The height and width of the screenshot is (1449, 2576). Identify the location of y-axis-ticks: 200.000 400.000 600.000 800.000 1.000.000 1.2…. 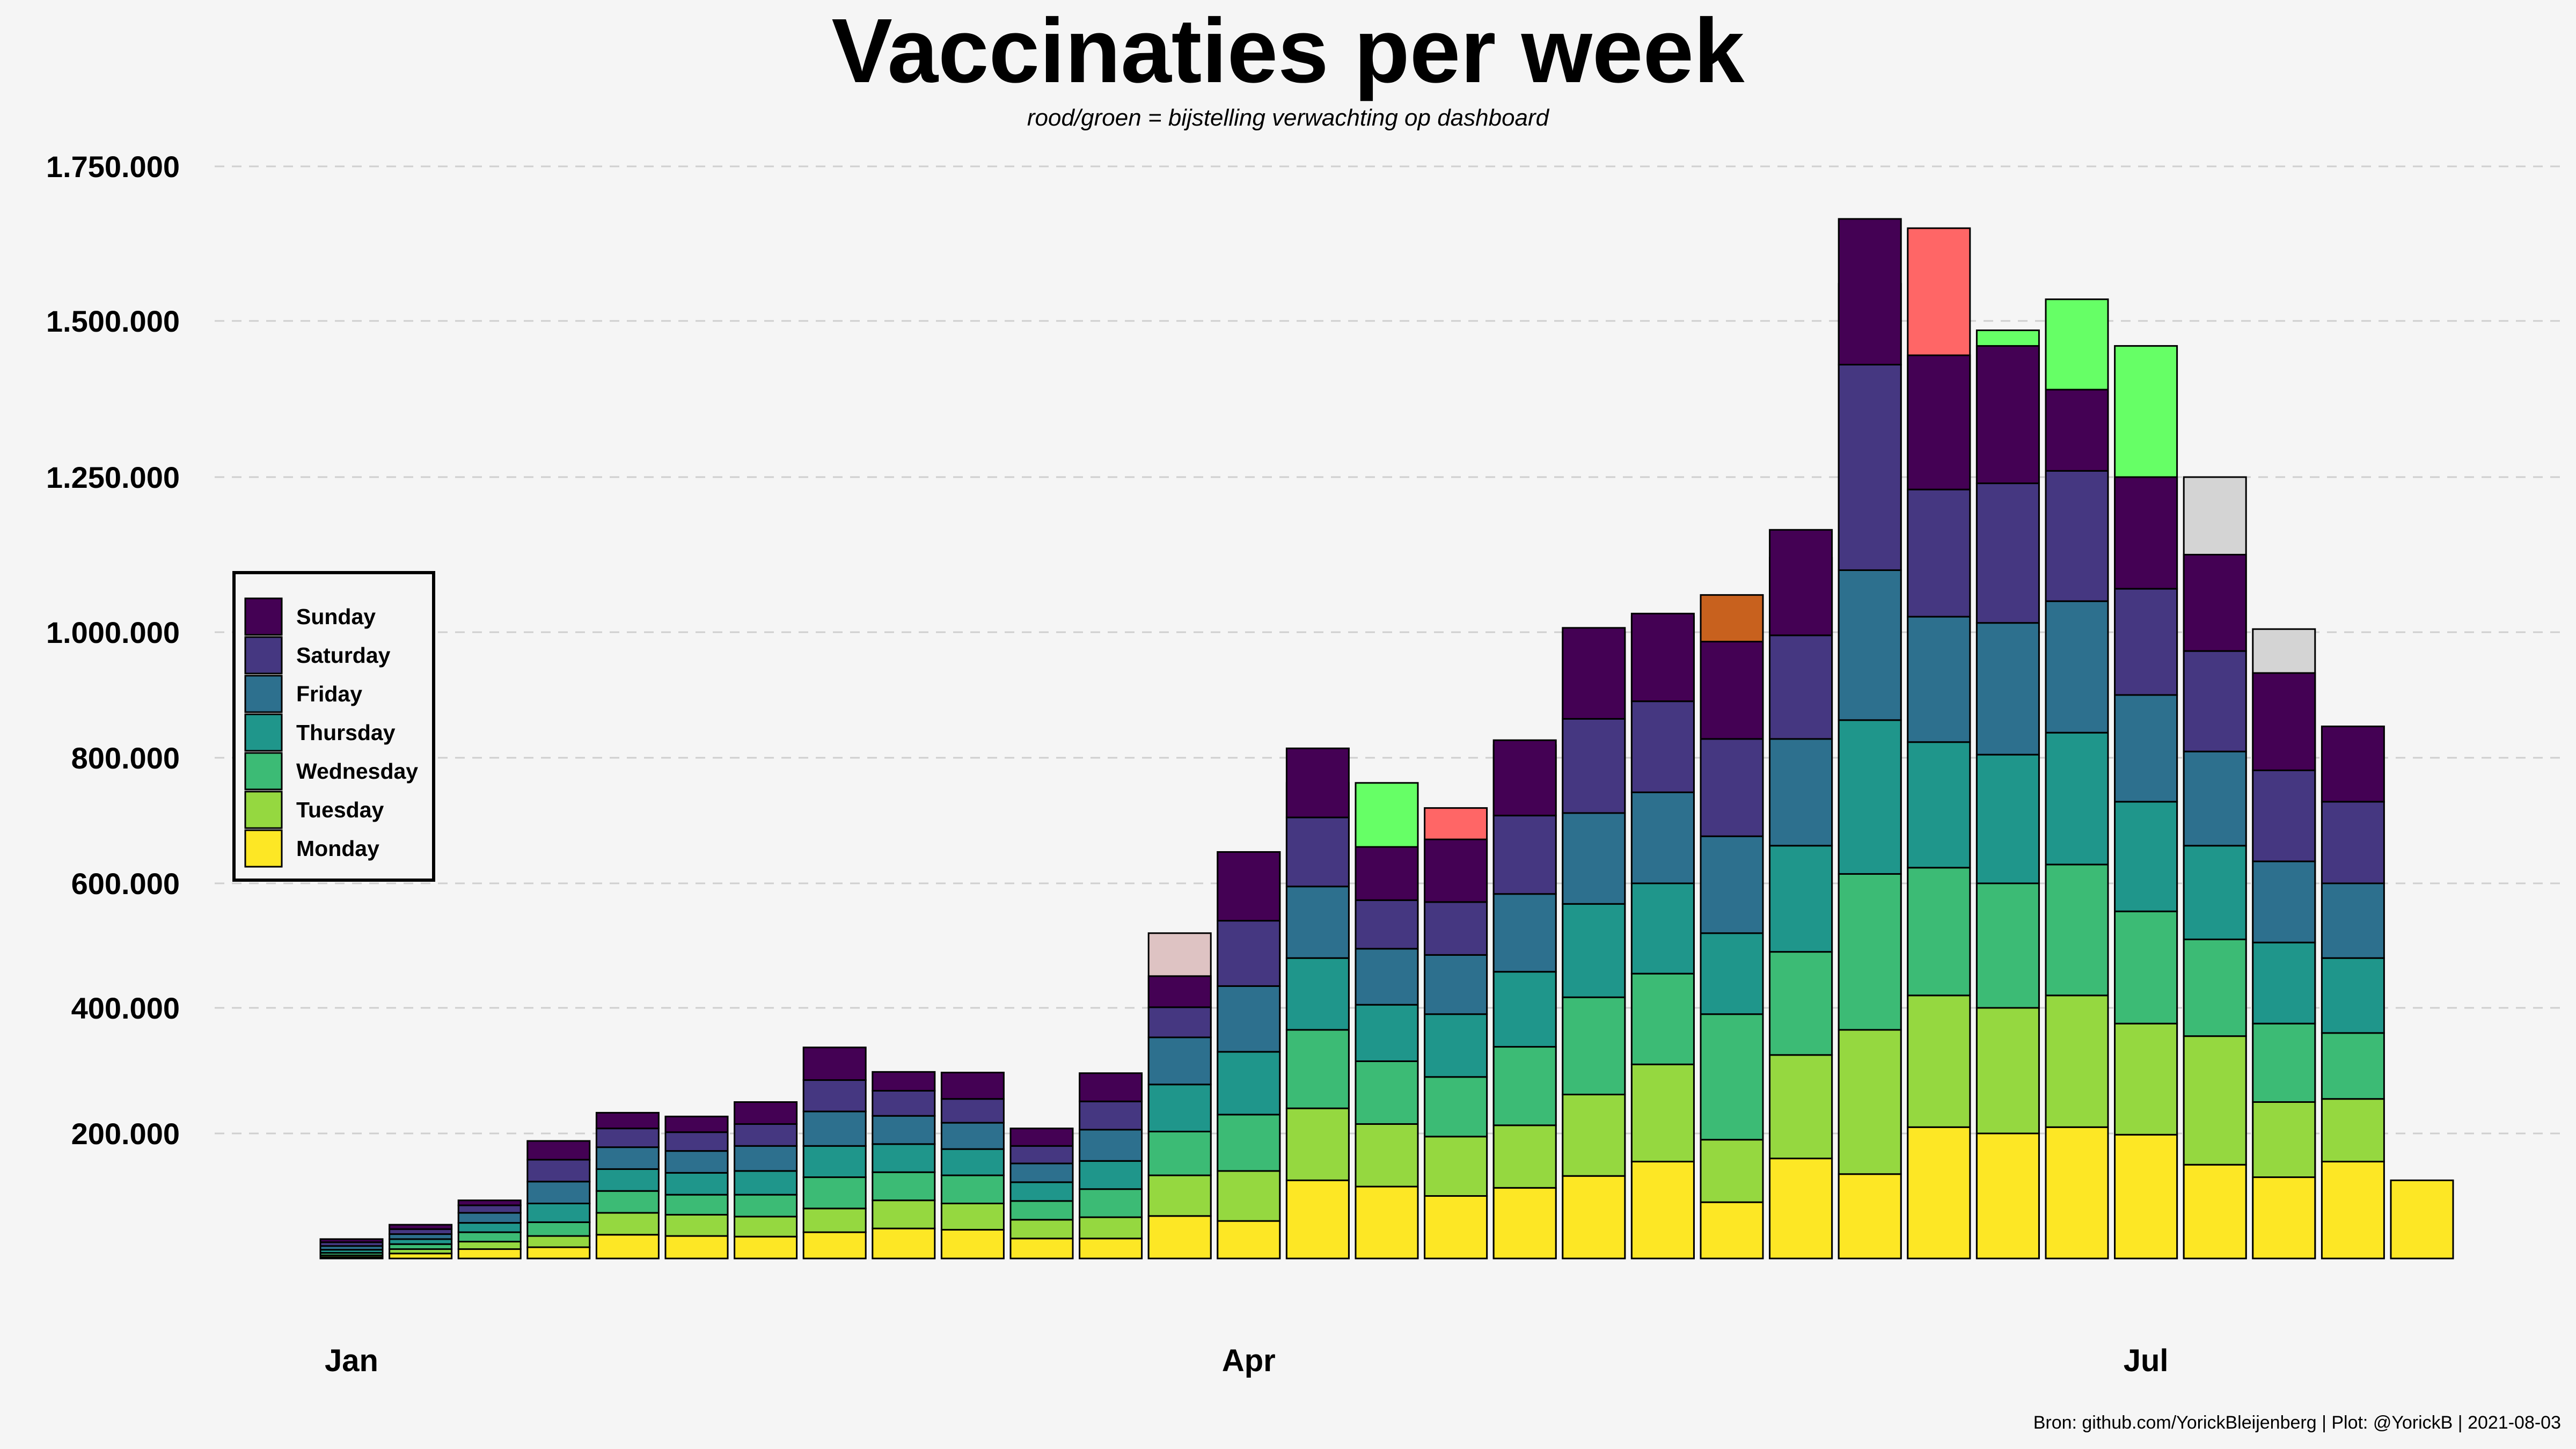
(113, 650).